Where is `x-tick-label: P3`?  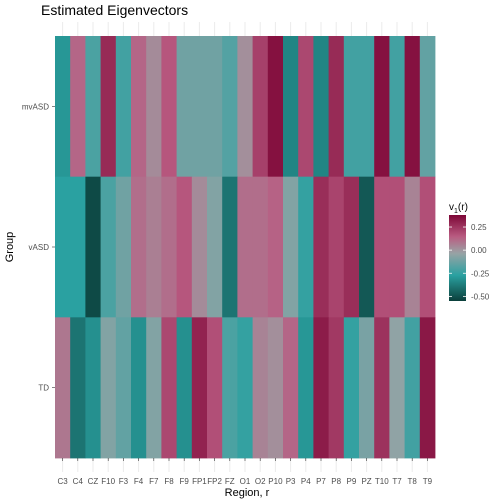 x-tick-label: P3 is located at coordinates (291, 481).